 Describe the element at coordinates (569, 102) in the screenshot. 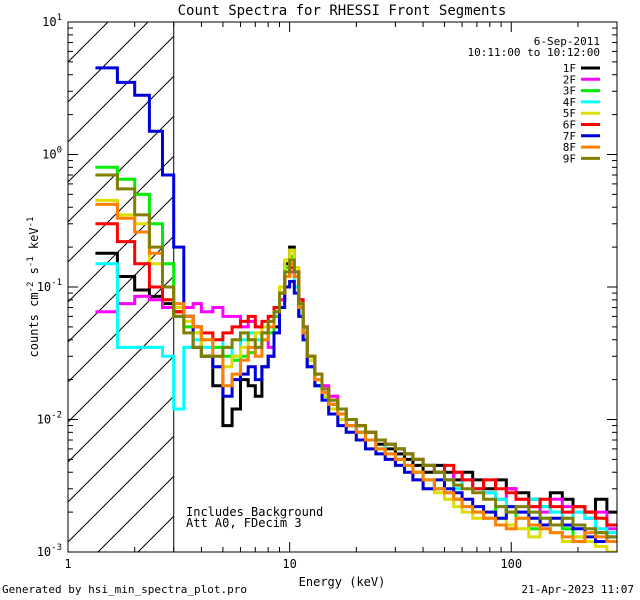

I see `legend-label-4F: 4F` at that location.